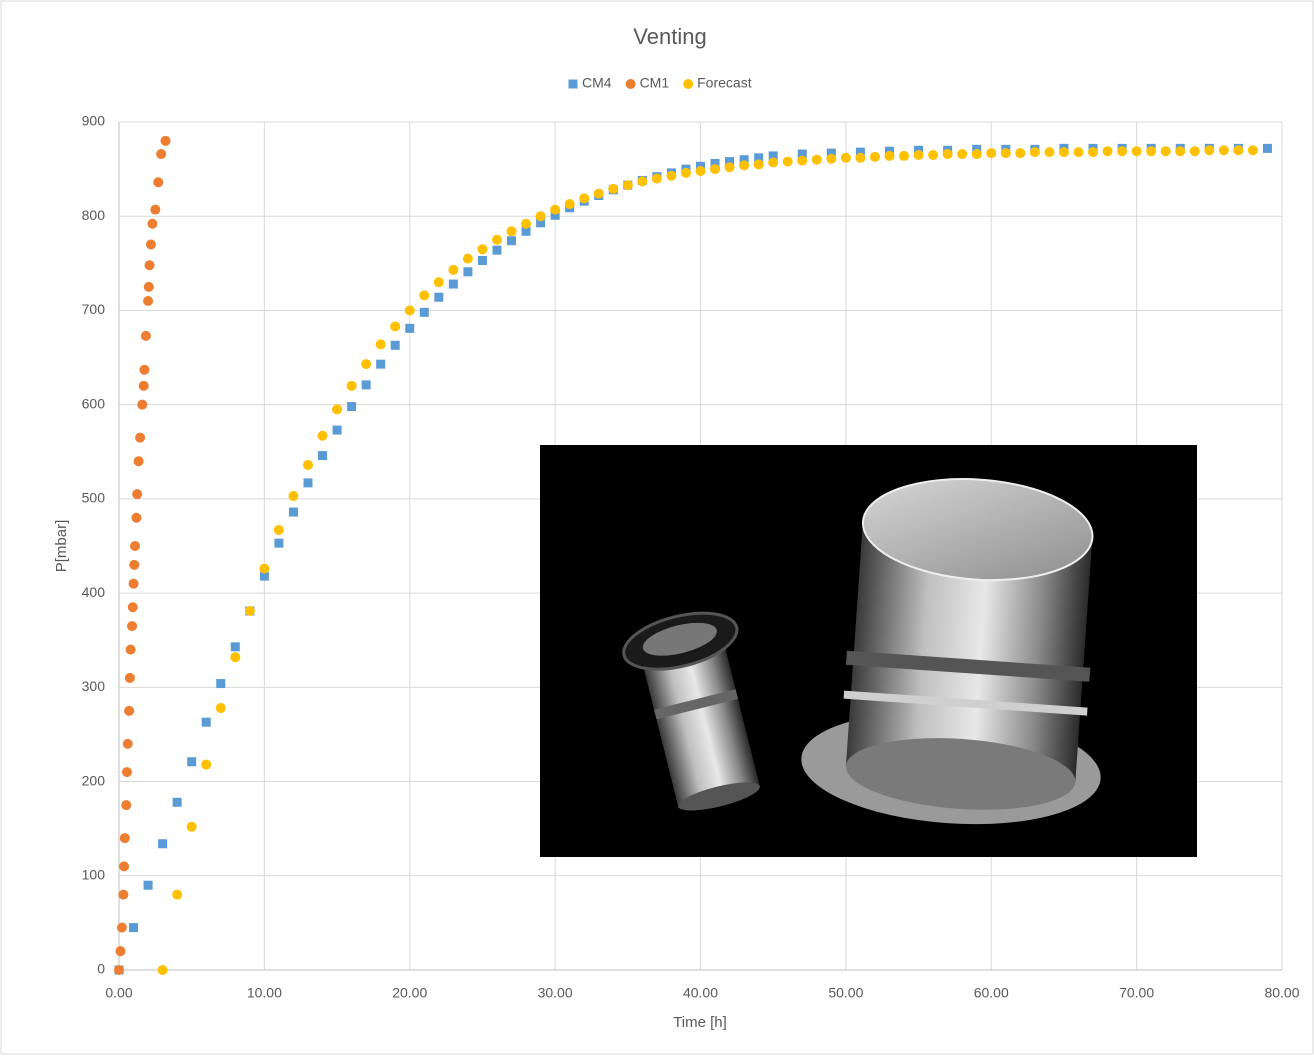 This screenshot has width=1314, height=1060. What do you see at coordinates (94, 121) in the screenshot?
I see `y-tick-label: 900` at bounding box center [94, 121].